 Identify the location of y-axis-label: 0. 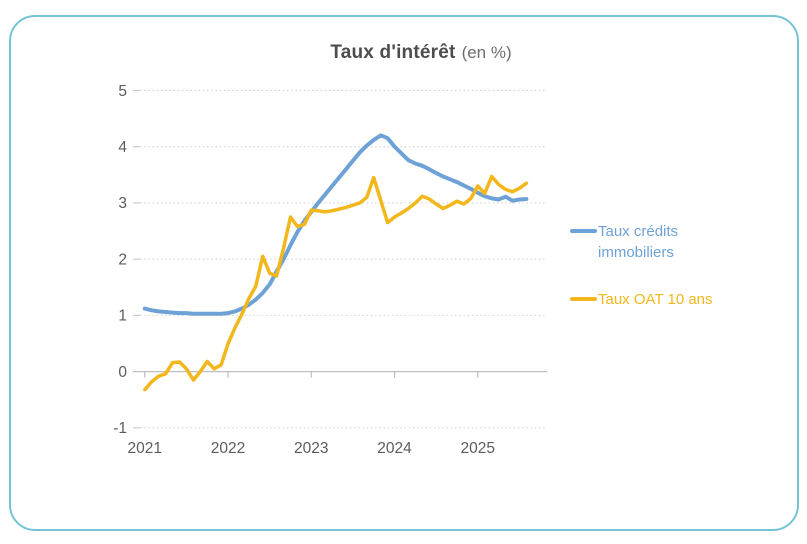
(122, 372).